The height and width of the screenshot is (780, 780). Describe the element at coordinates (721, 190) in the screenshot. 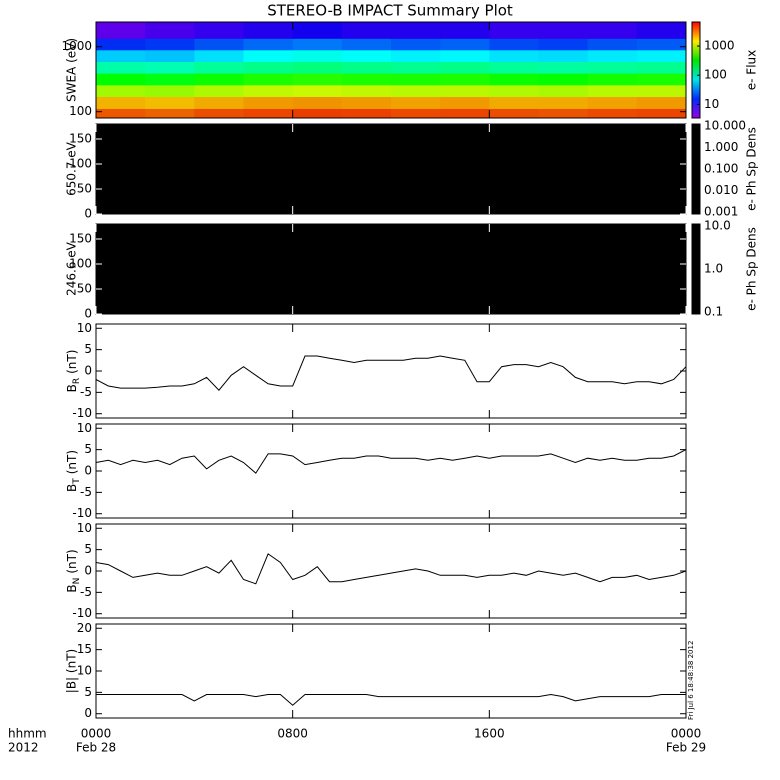

I see `colorbar-tick-label: 0.010` at that location.